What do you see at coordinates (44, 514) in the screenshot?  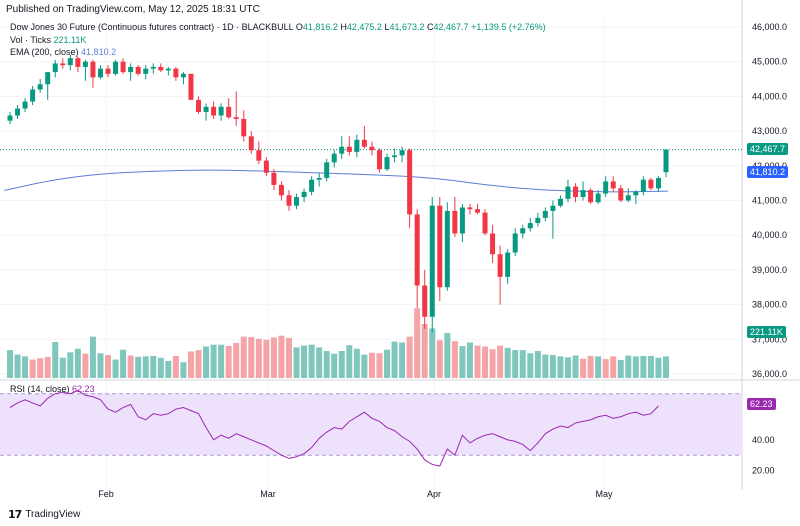 I see `footer: 𝟭𝟳 TradingView` at bounding box center [44, 514].